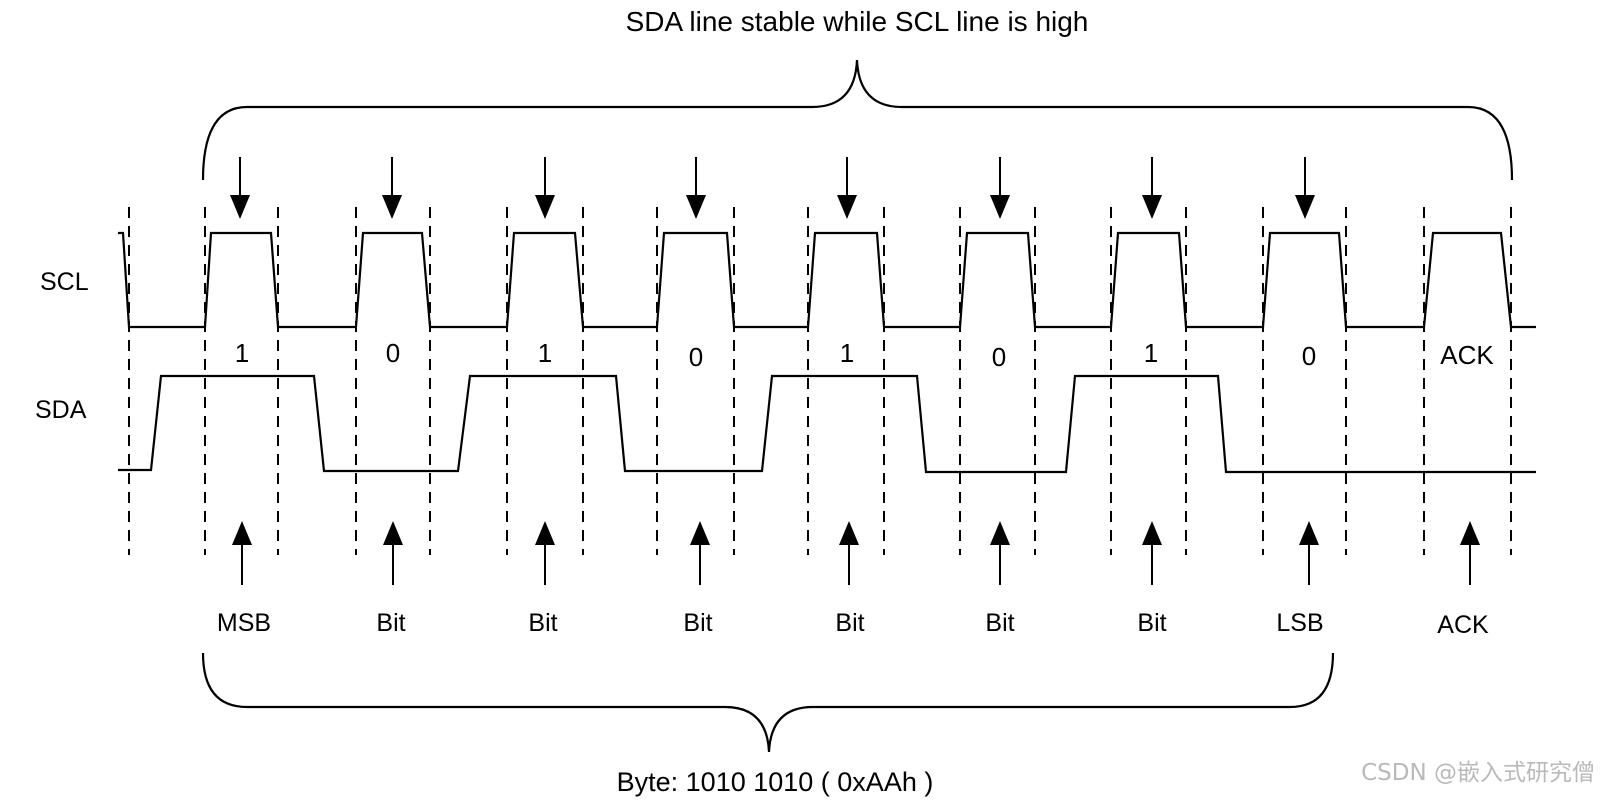  Describe the element at coordinates (1299, 623) in the screenshot. I see `lsb-label: LSB` at that location.